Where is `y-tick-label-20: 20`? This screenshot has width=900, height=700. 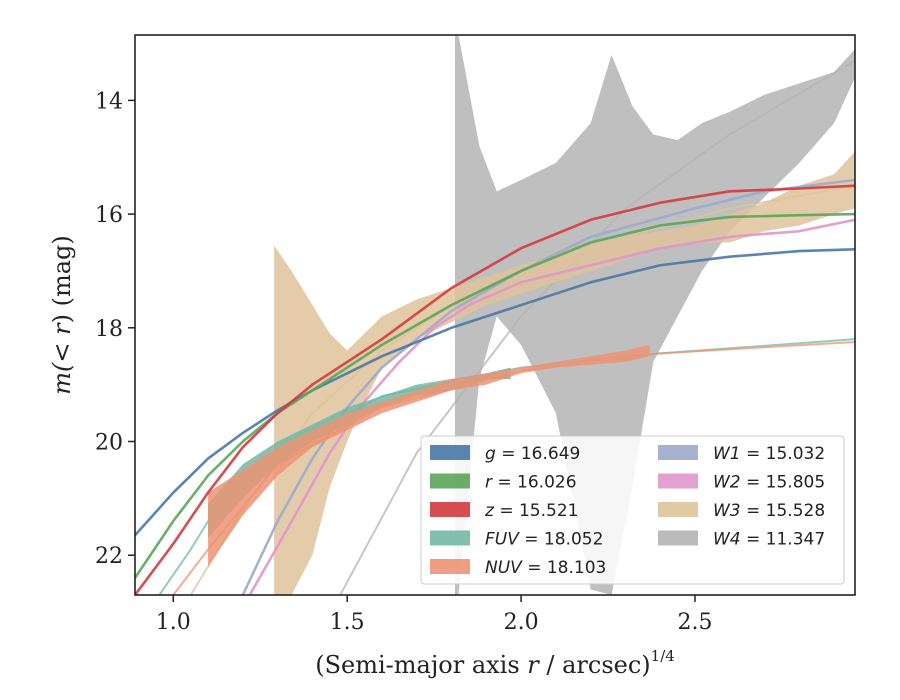
y-tick-label-20: 20 is located at coordinates (109, 442).